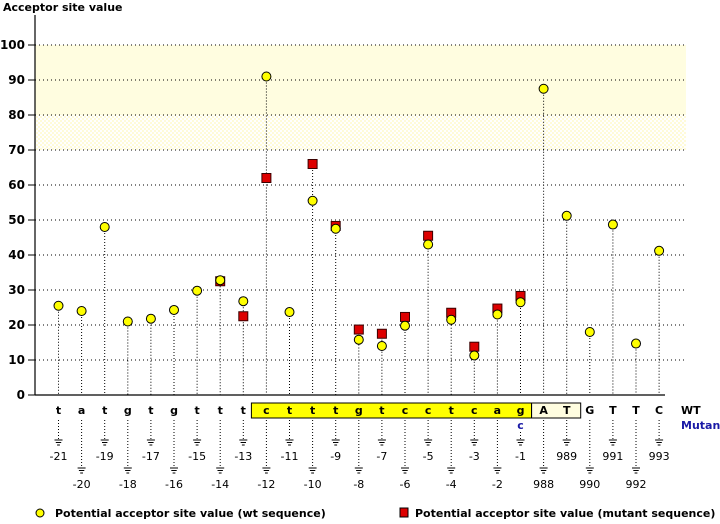 The image size is (720, 524). Describe the element at coordinates (636, 484) in the screenshot. I see `position-label: 992` at that location.